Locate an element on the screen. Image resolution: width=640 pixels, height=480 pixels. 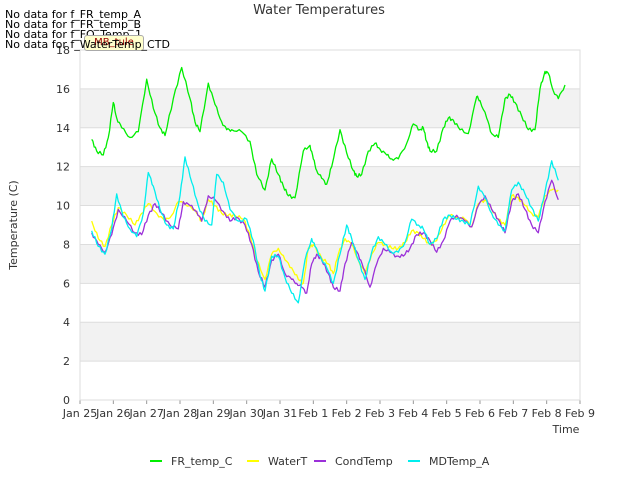
site-tooltip-badge: MB_tule is located at coordinates (114, 43).